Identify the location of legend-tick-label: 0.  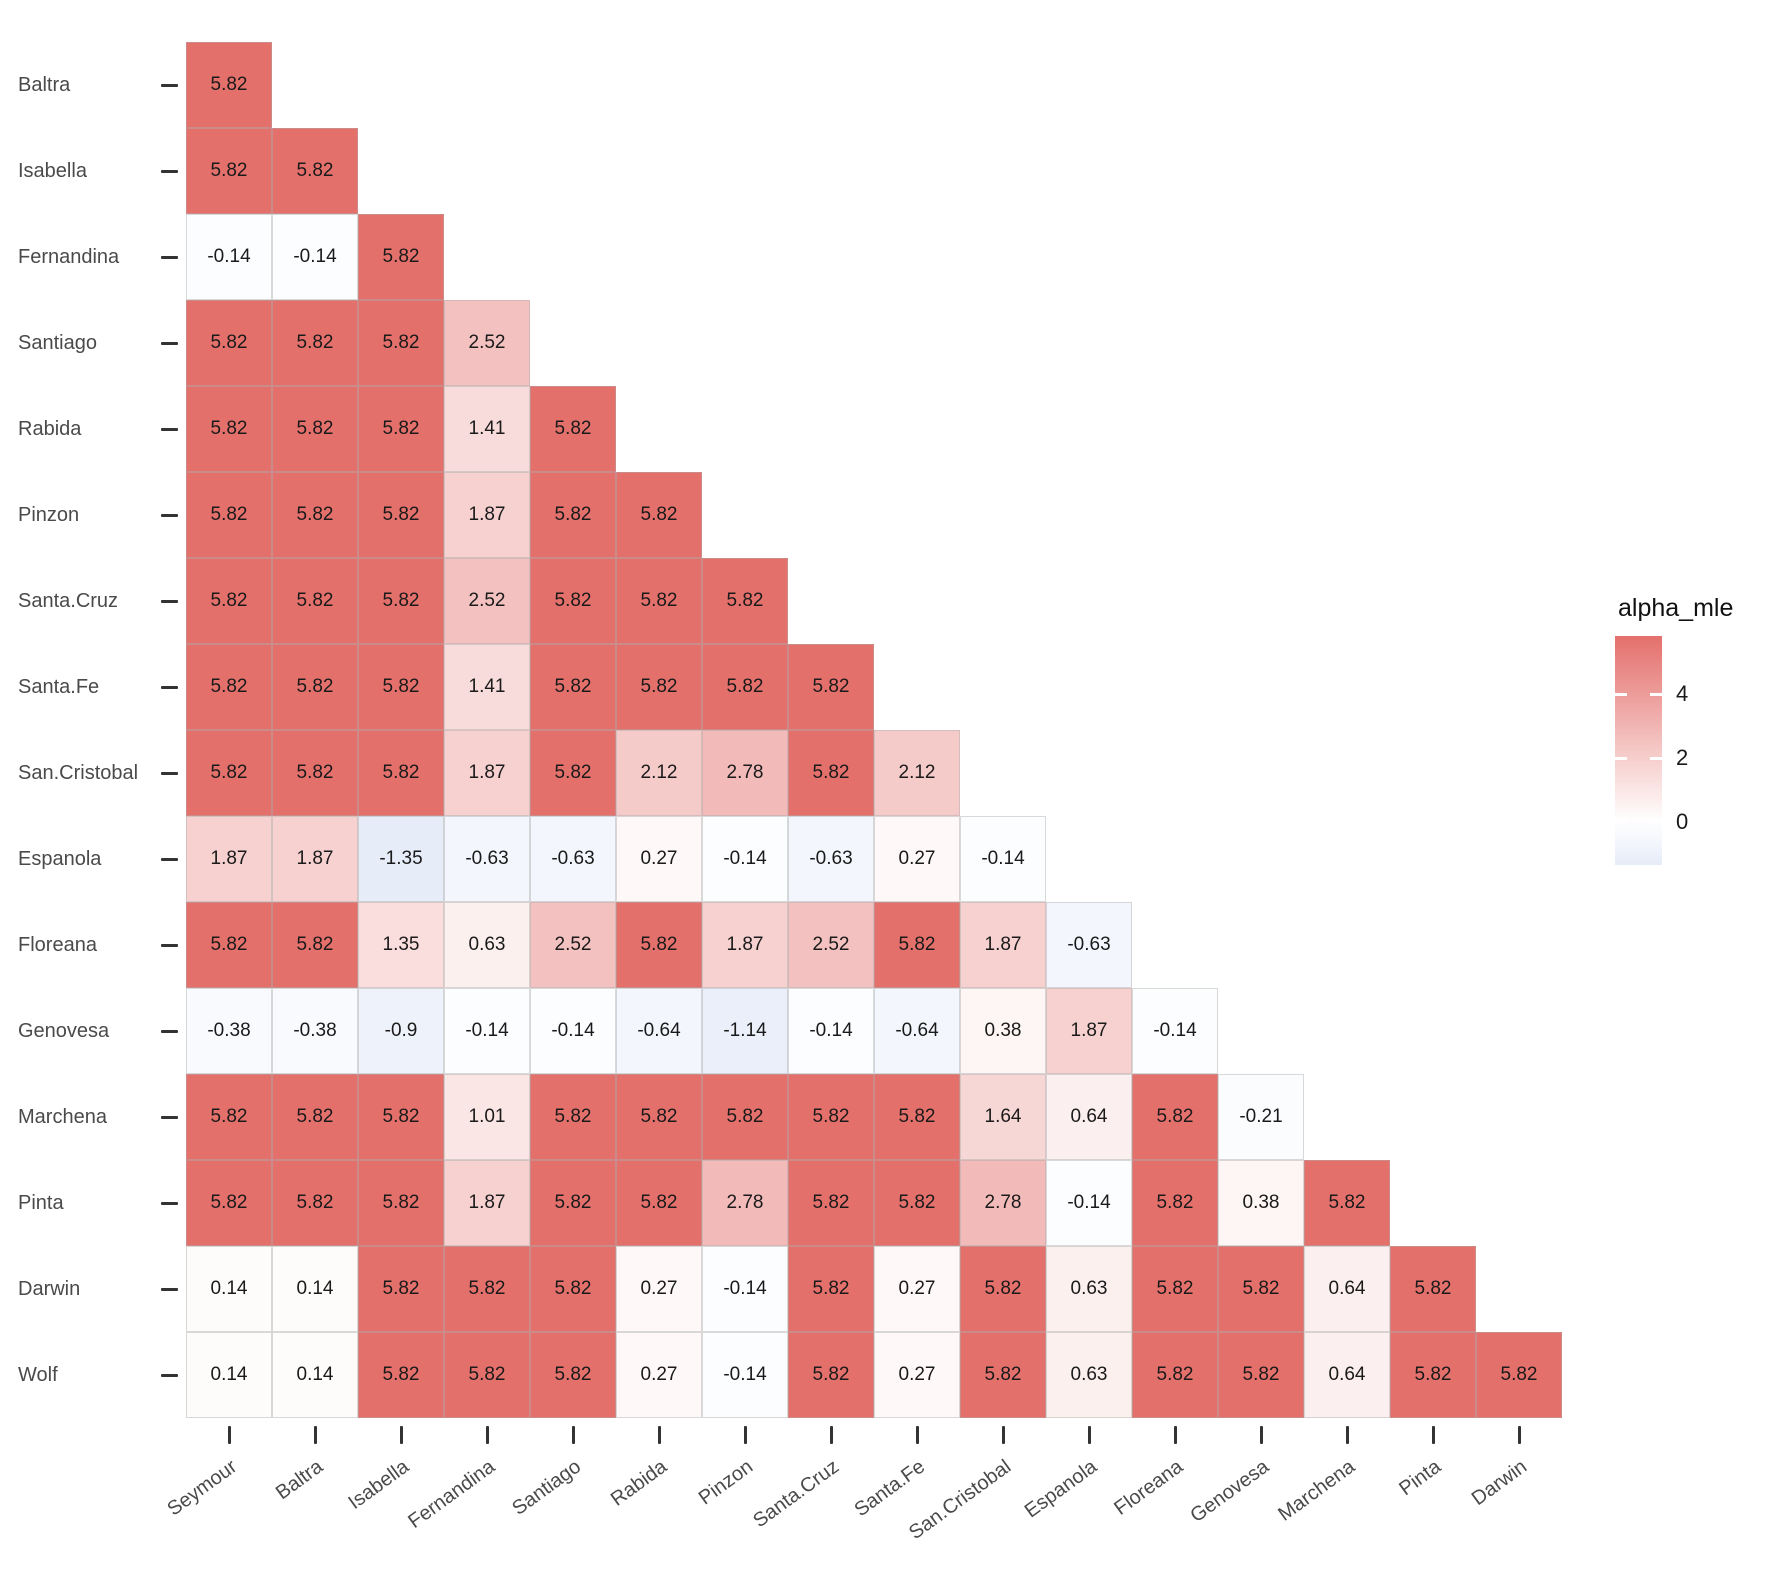
(1682, 821).